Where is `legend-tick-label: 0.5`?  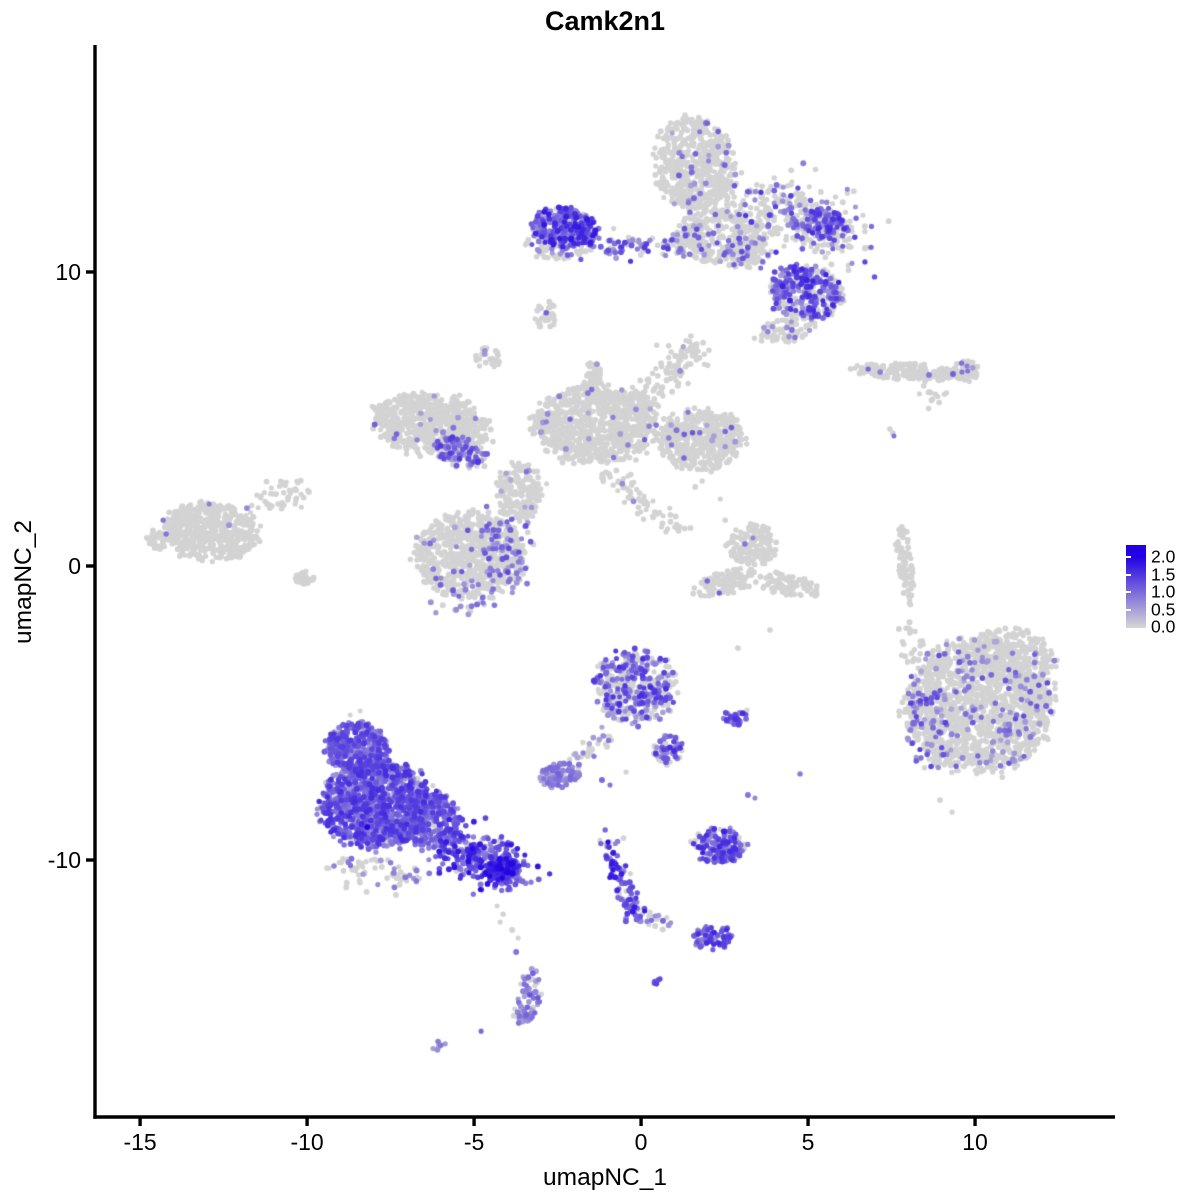
legend-tick-label: 0.5 is located at coordinates (1163, 608).